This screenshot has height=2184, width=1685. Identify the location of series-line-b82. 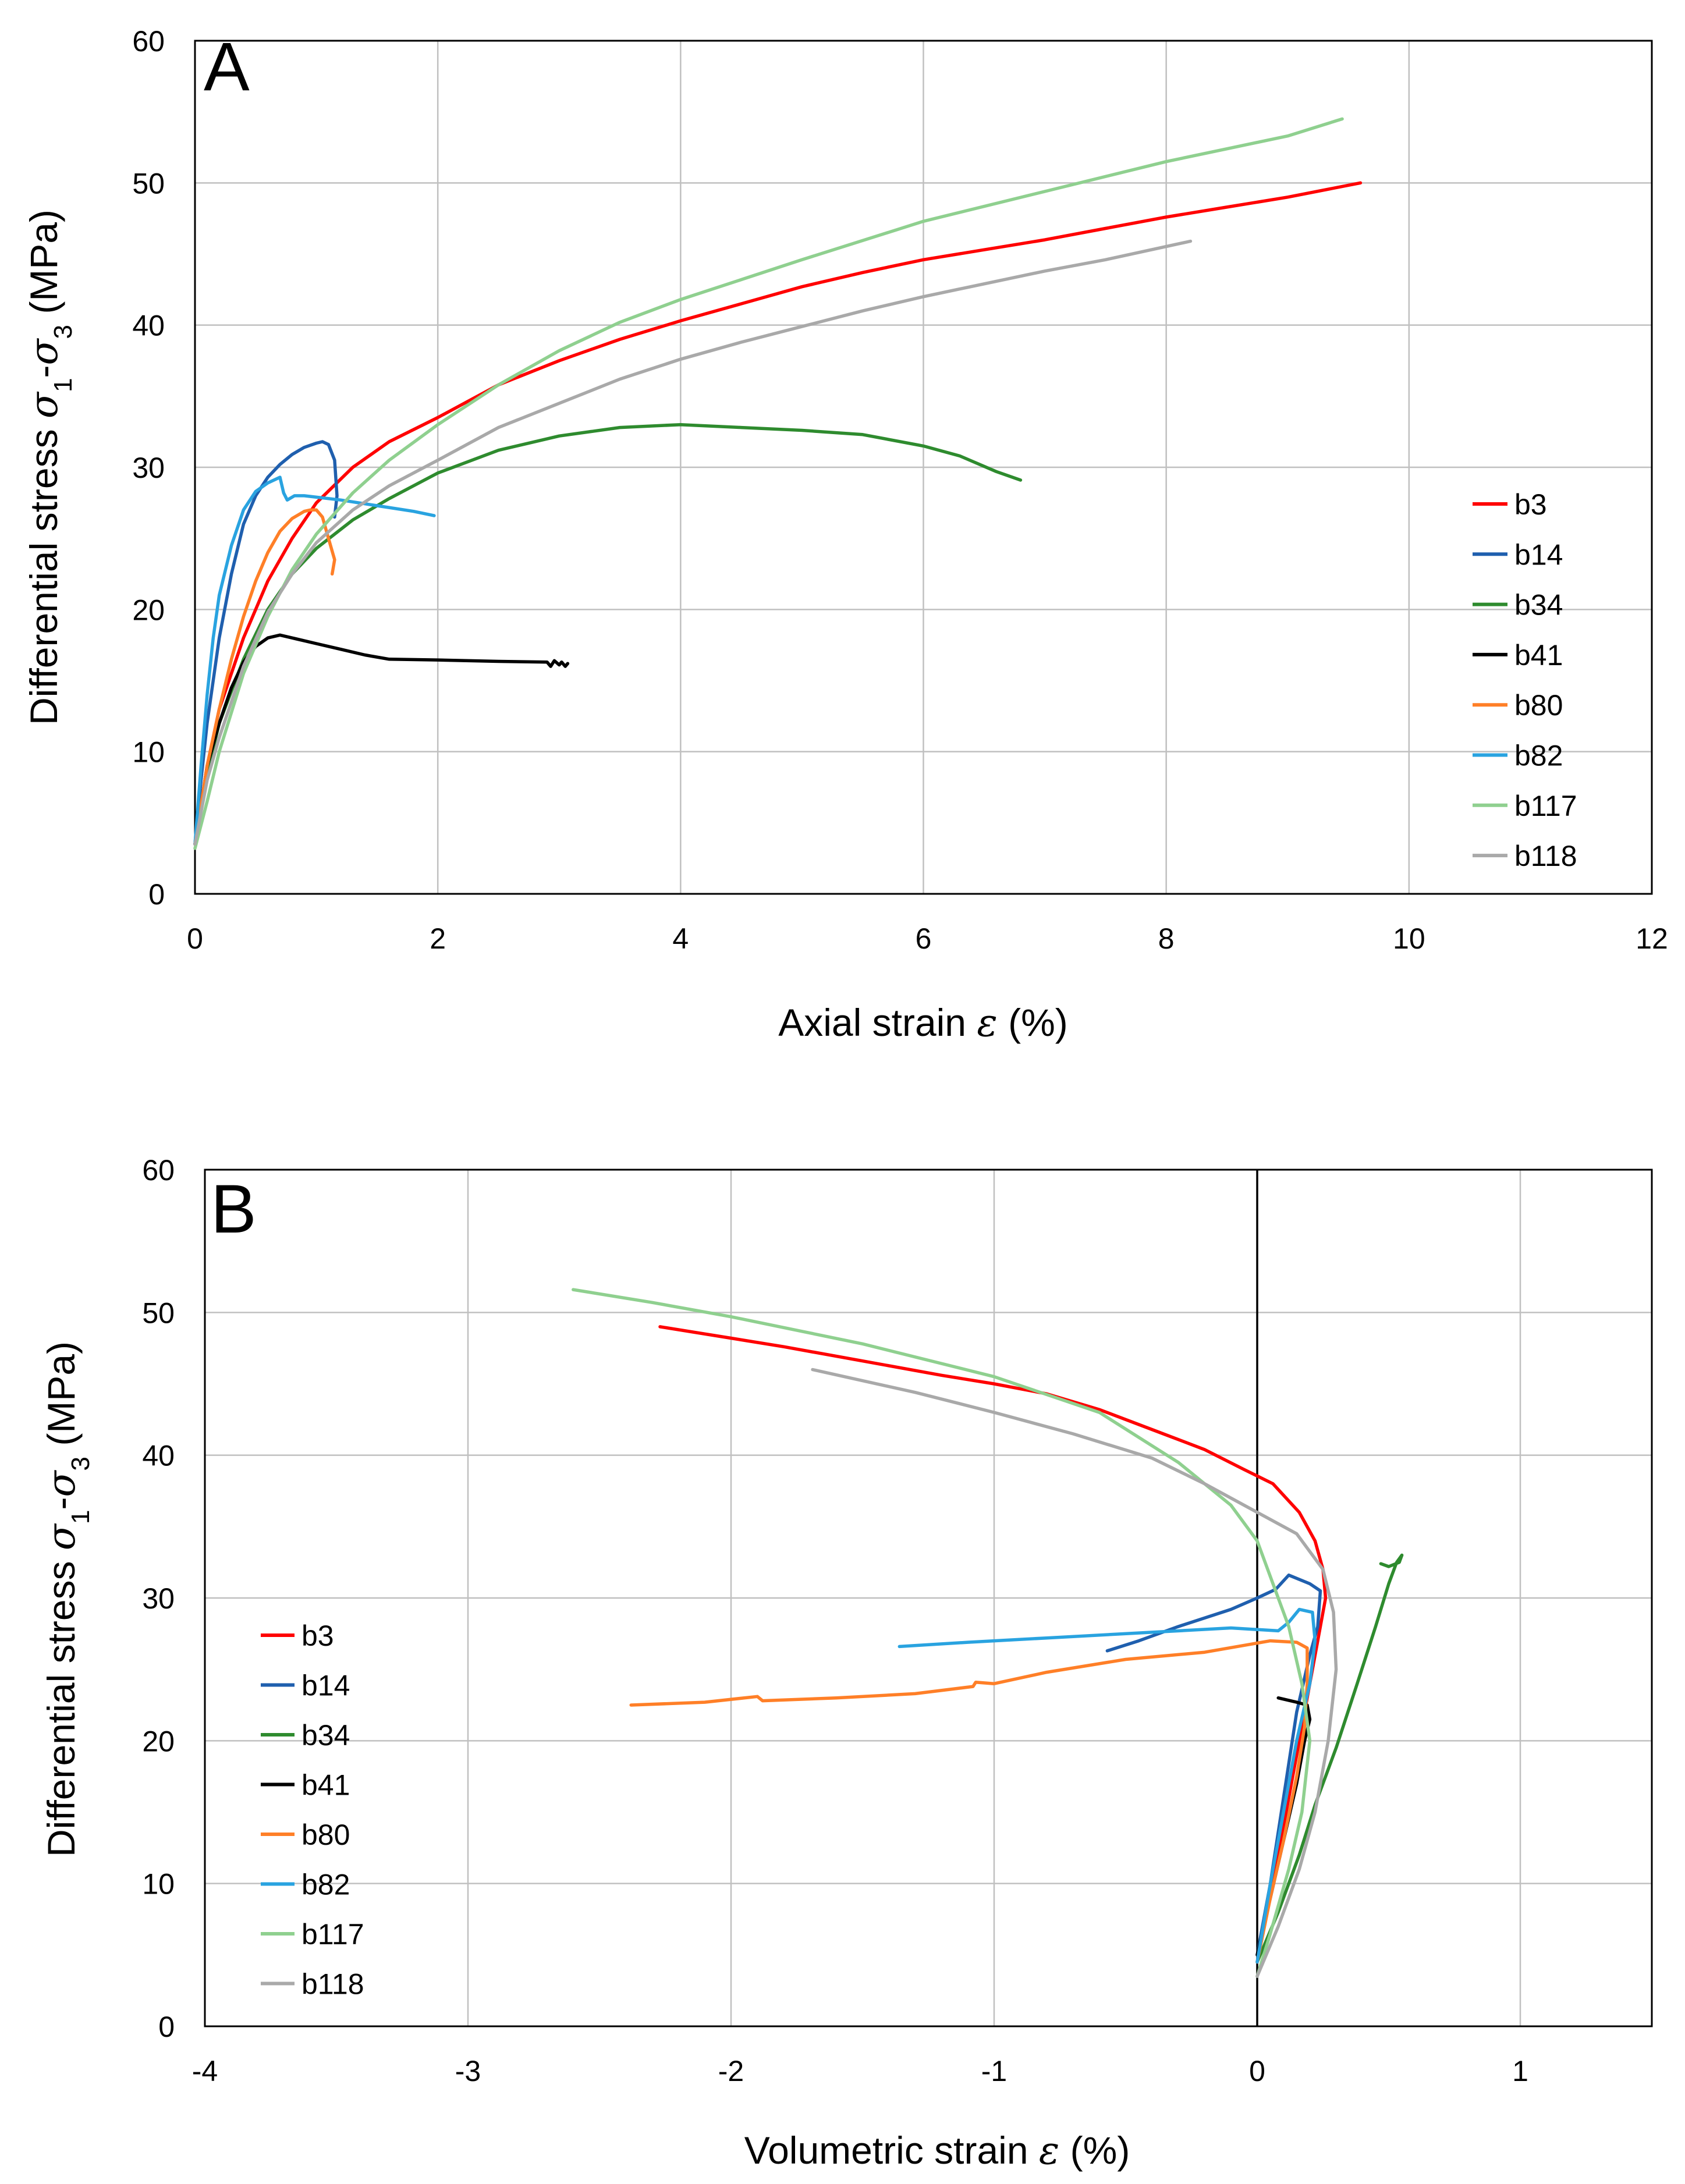
(1107, 1785).